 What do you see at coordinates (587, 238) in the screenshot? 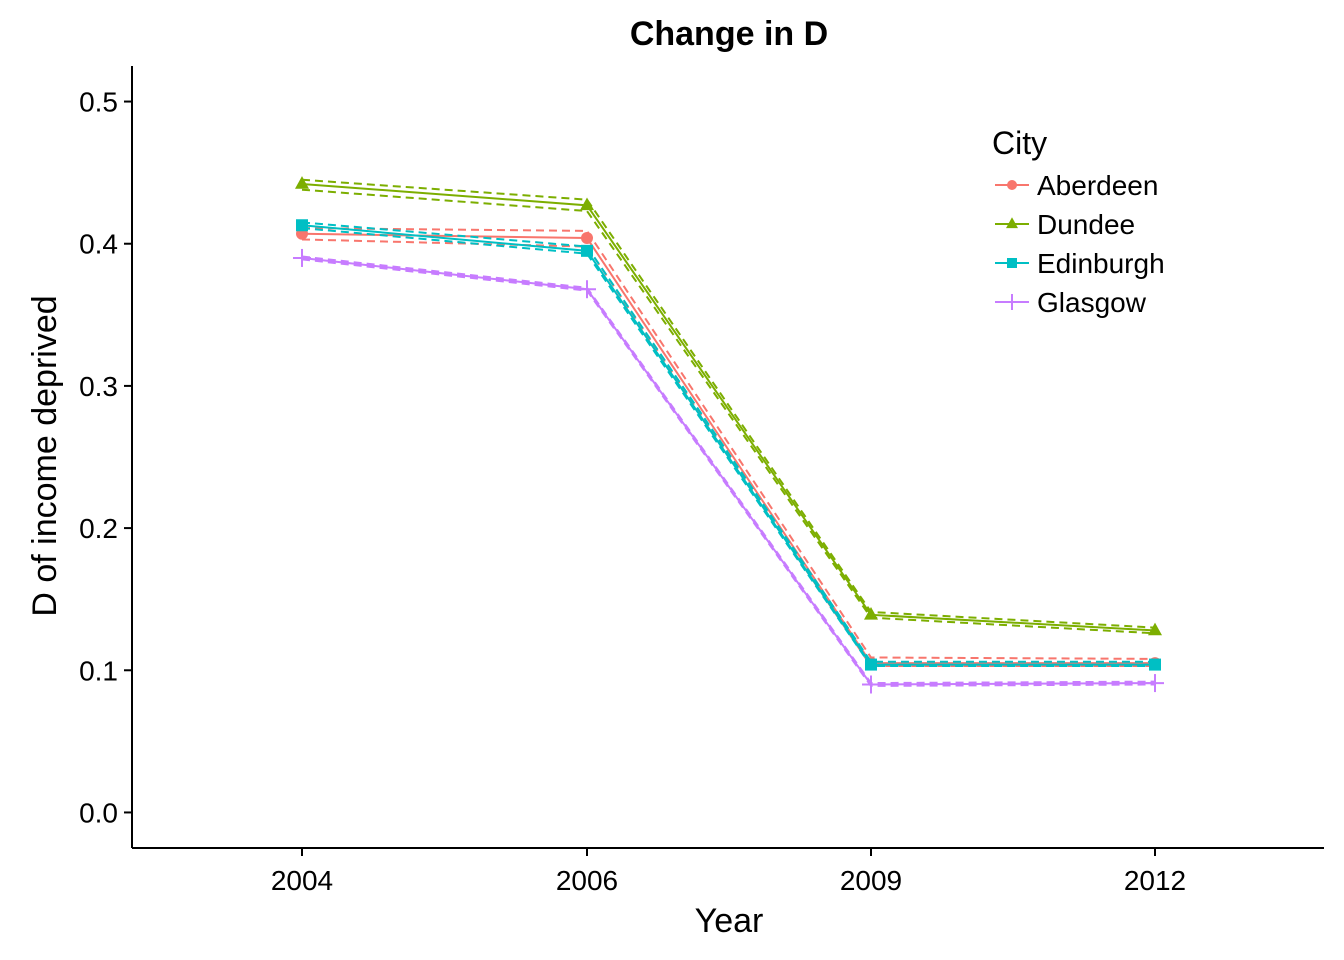
I see `series-aberdeen-point` at bounding box center [587, 238].